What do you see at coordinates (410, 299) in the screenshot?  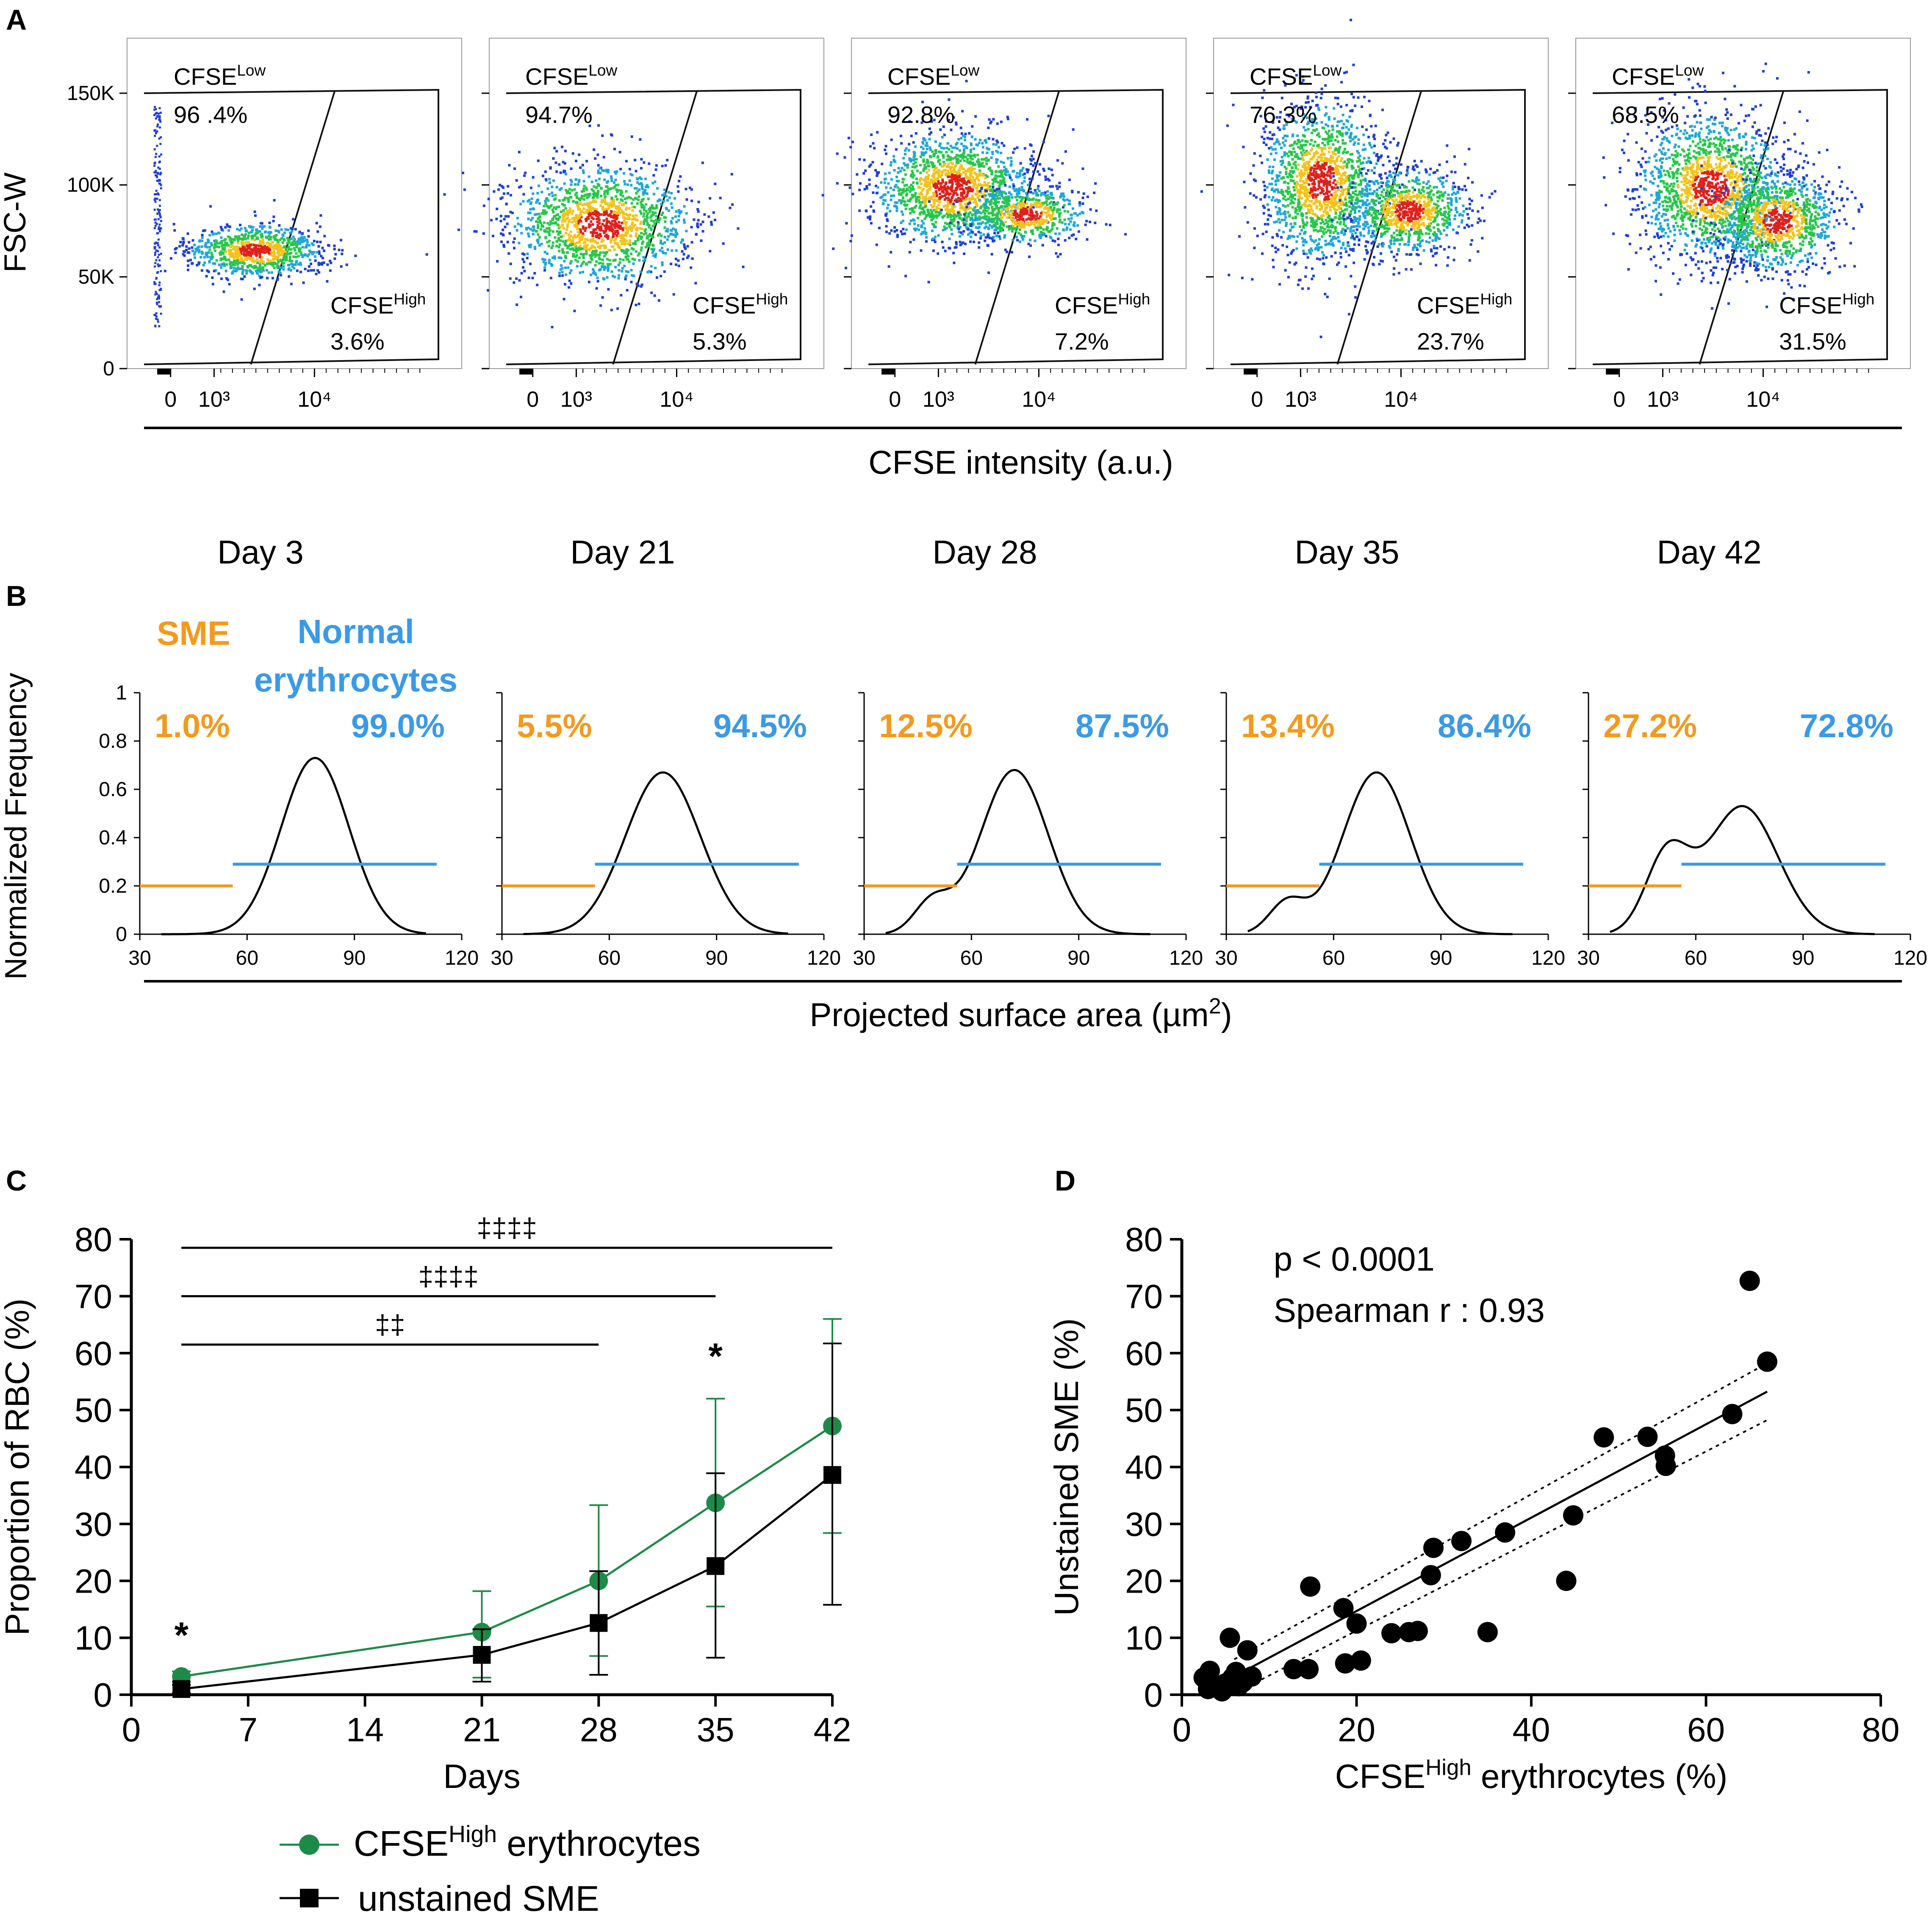 I see `gate-high-label-sup: High` at bounding box center [410, 299].